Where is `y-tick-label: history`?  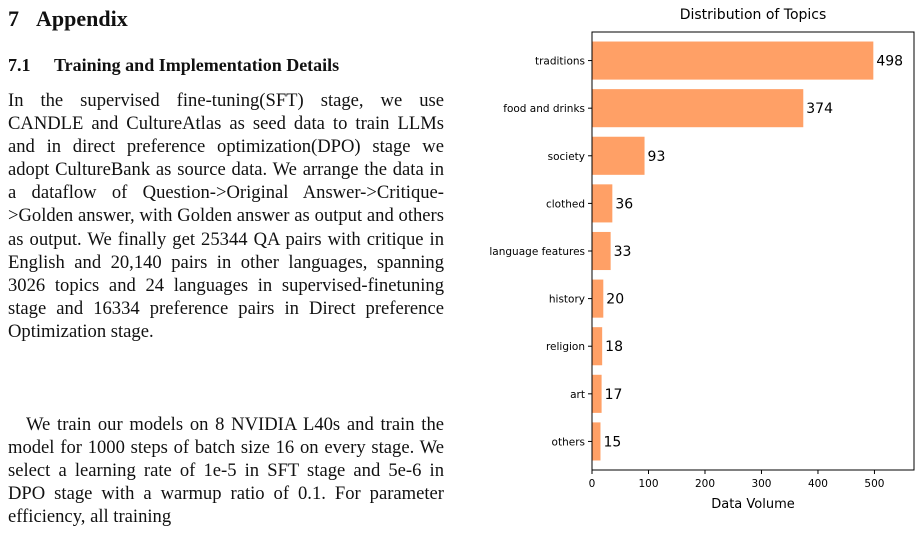
y-tick-label: history is located at coordinates (567, 300).